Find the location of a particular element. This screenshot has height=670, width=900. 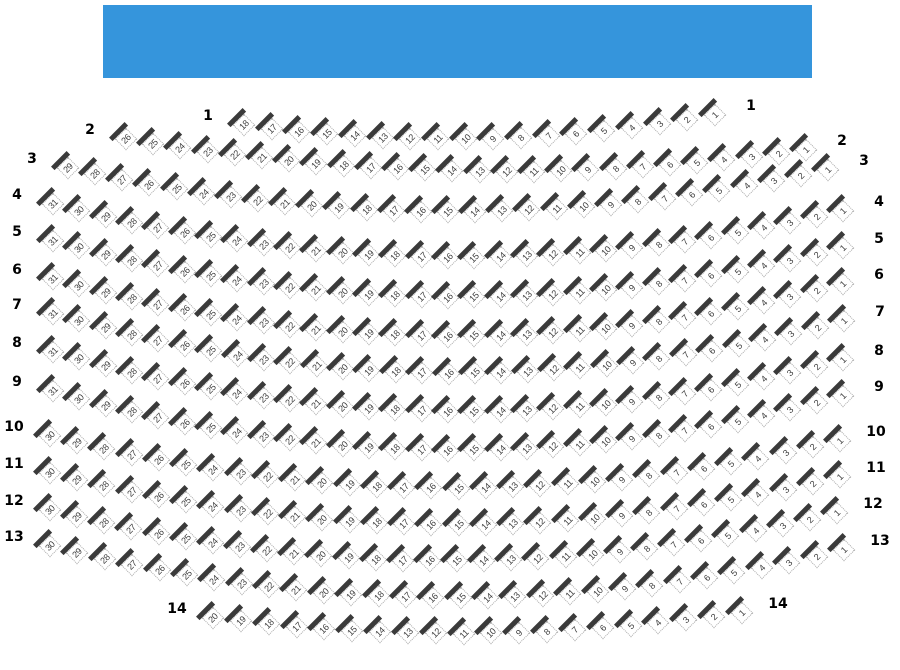

seat: 7 is located at coordinates (643, 167).